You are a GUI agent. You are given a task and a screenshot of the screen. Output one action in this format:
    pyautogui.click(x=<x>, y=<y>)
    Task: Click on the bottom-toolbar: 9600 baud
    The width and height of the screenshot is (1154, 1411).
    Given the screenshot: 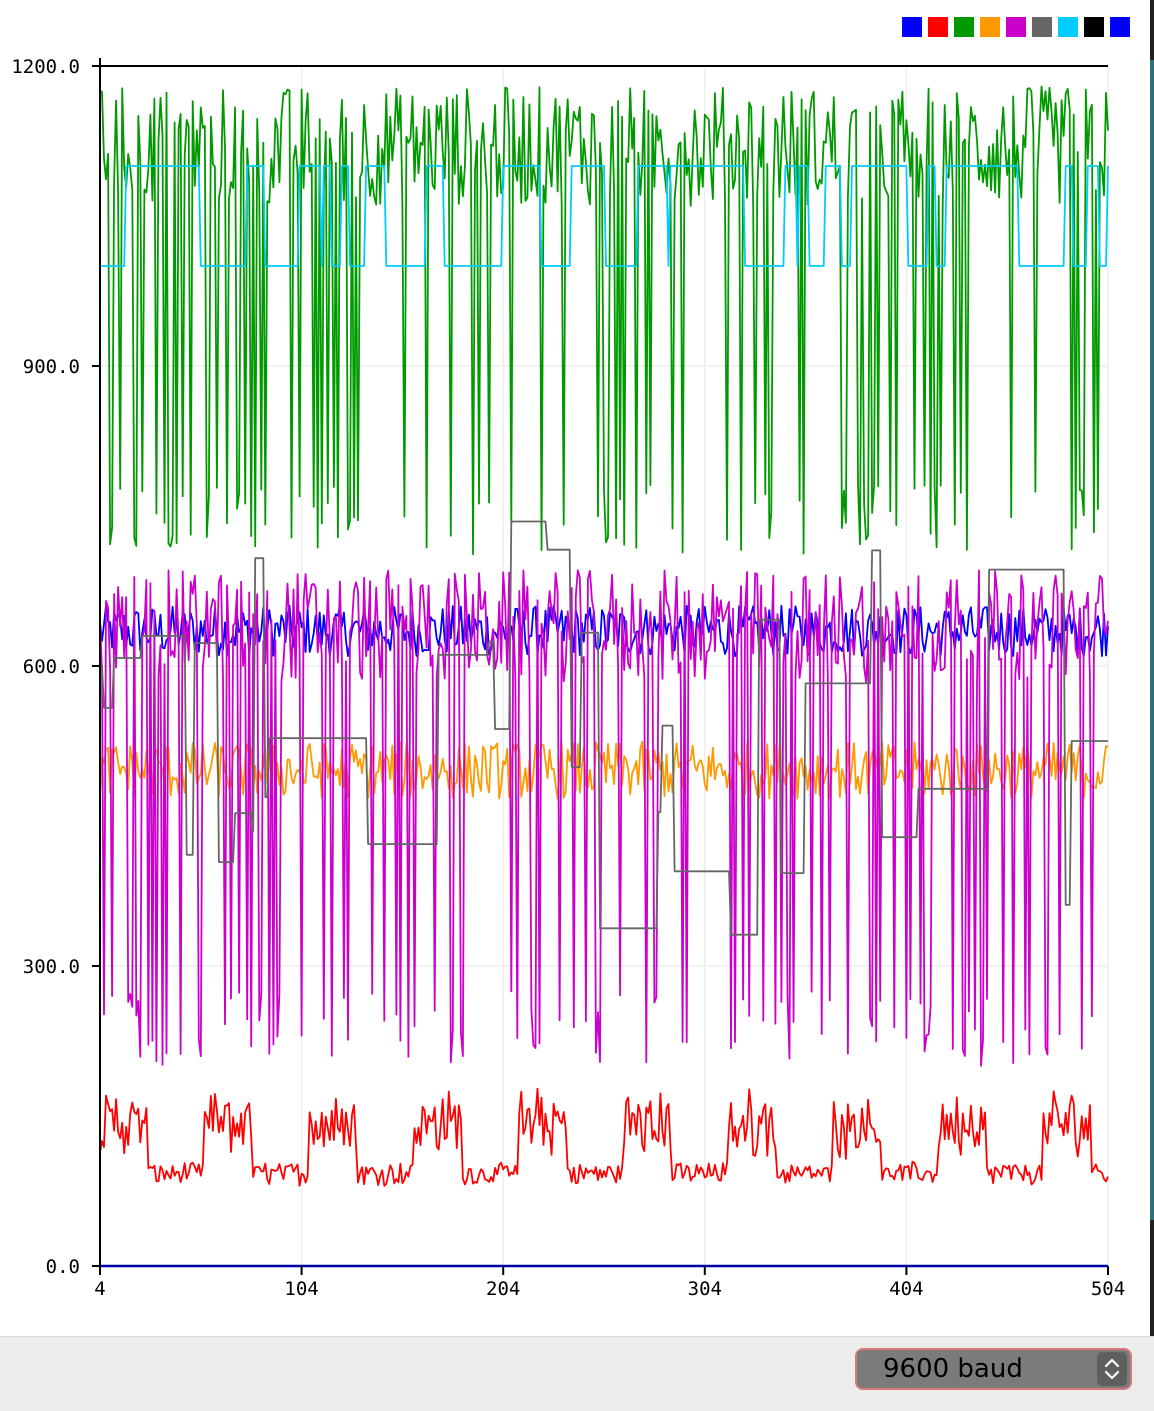 What is the action you would take?
    pyautogui.click(x=577, y=1373)
    